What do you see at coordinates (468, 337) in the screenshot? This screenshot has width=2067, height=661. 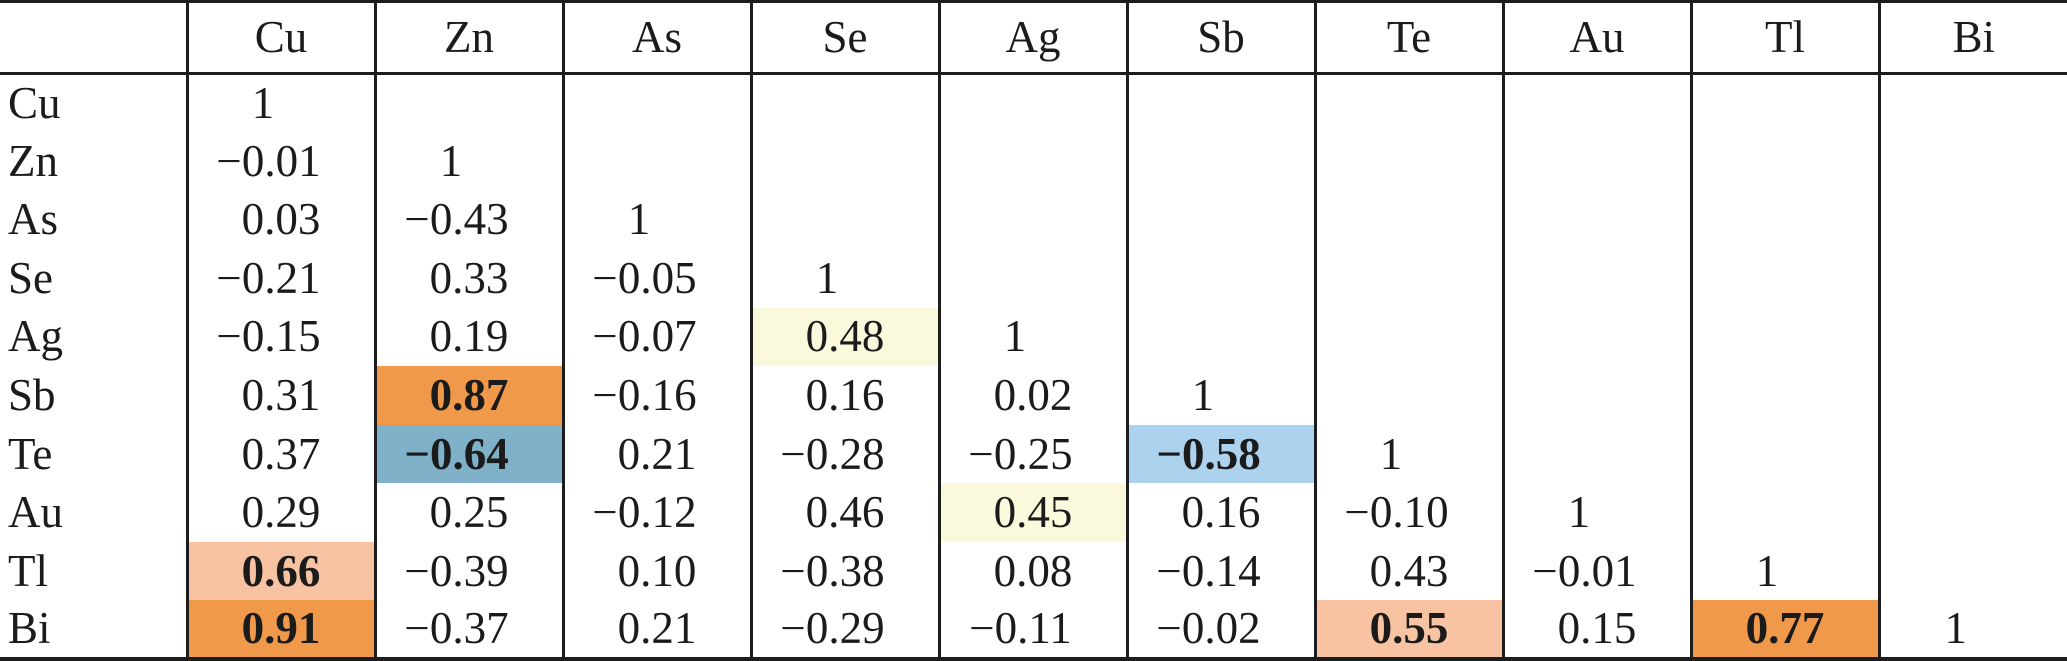 I see `cell-ag-zn: 0.19` at bounding box center [468, 337].